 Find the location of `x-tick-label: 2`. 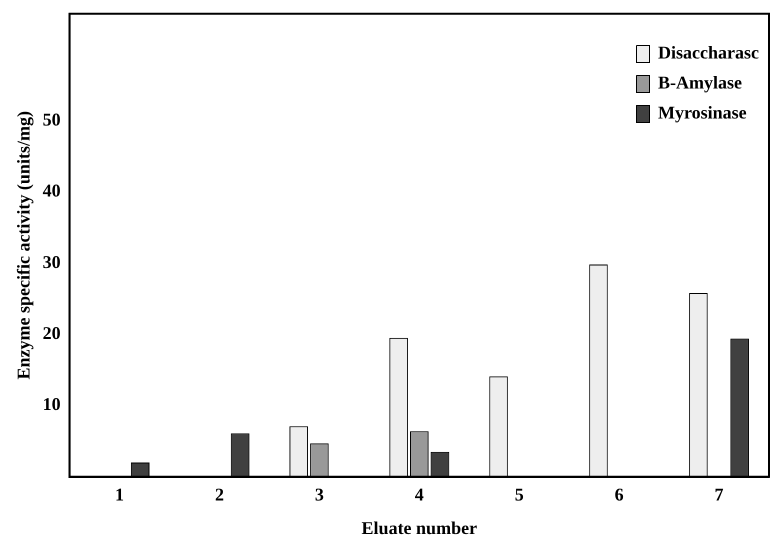

x-tick-label: 2 is located at coordinates (219, 494).